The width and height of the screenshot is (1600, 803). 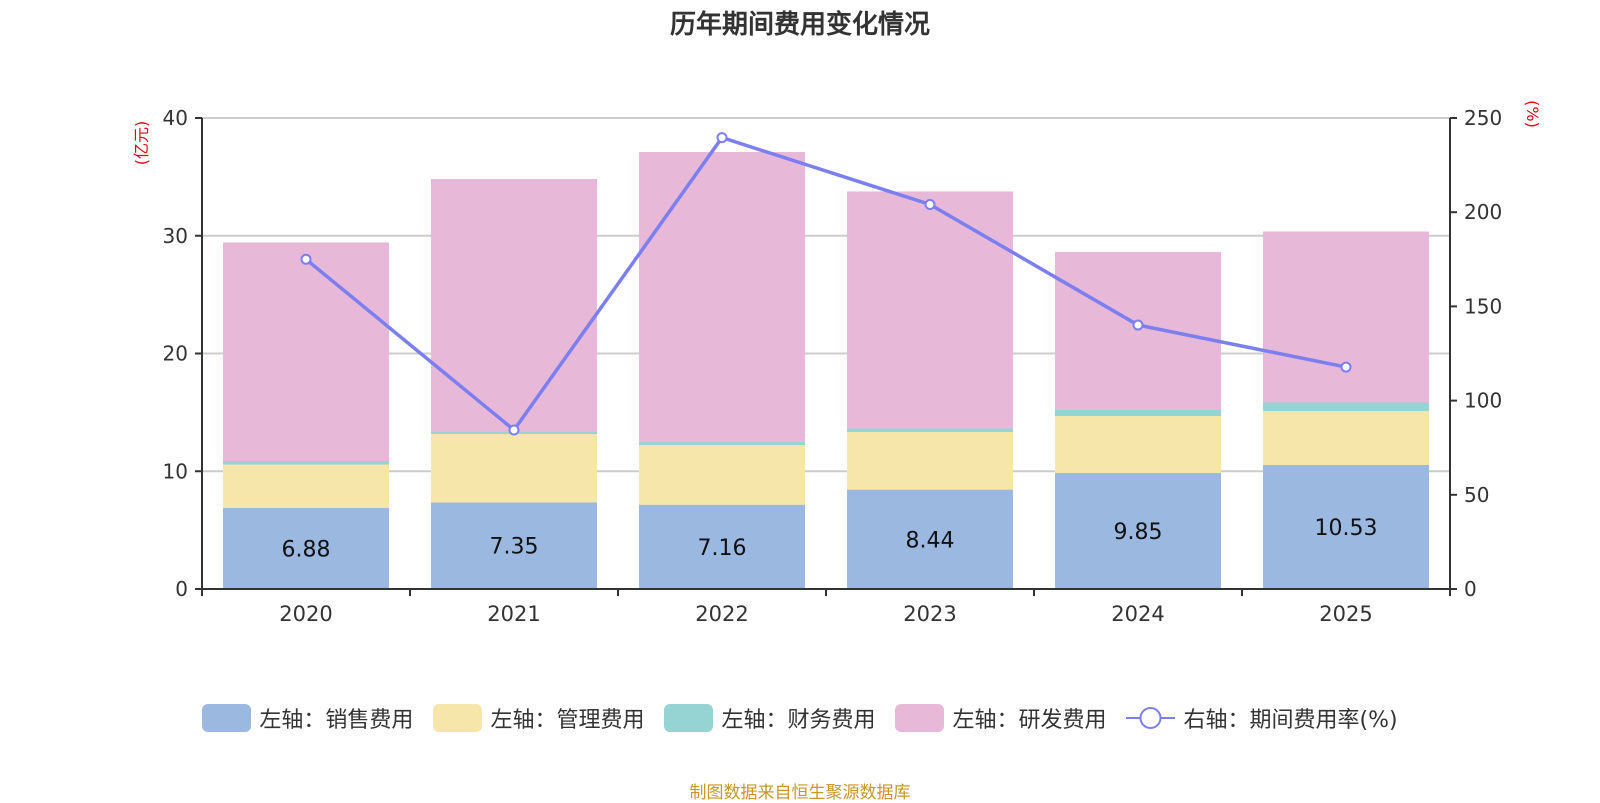 I want to click on legend-item-4: 右轴：期间费用率(%), so click(x=1262, y=718).